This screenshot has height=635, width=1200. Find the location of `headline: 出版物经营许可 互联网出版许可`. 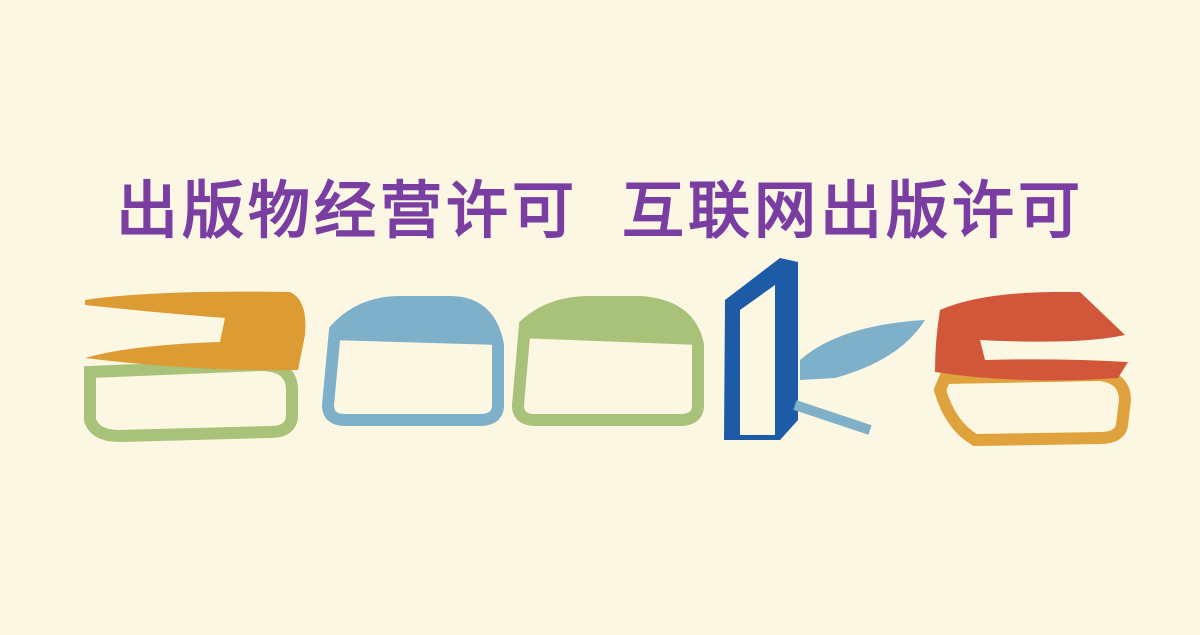

headline: 出版物经营许可 互联网出版许可 is located at coordinates (600, 205).